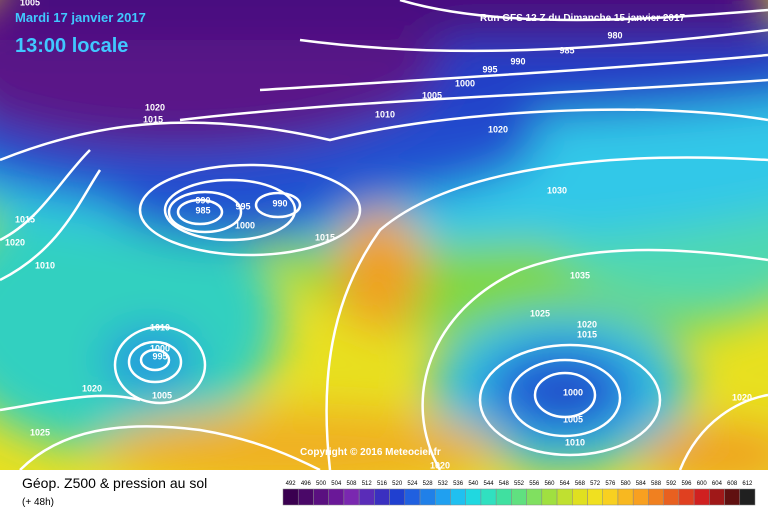 This screenshot has width=768, height=517. Describe the element at coordinates (397, 484) in the screenshot. I see `legend-label: 520` at that location.